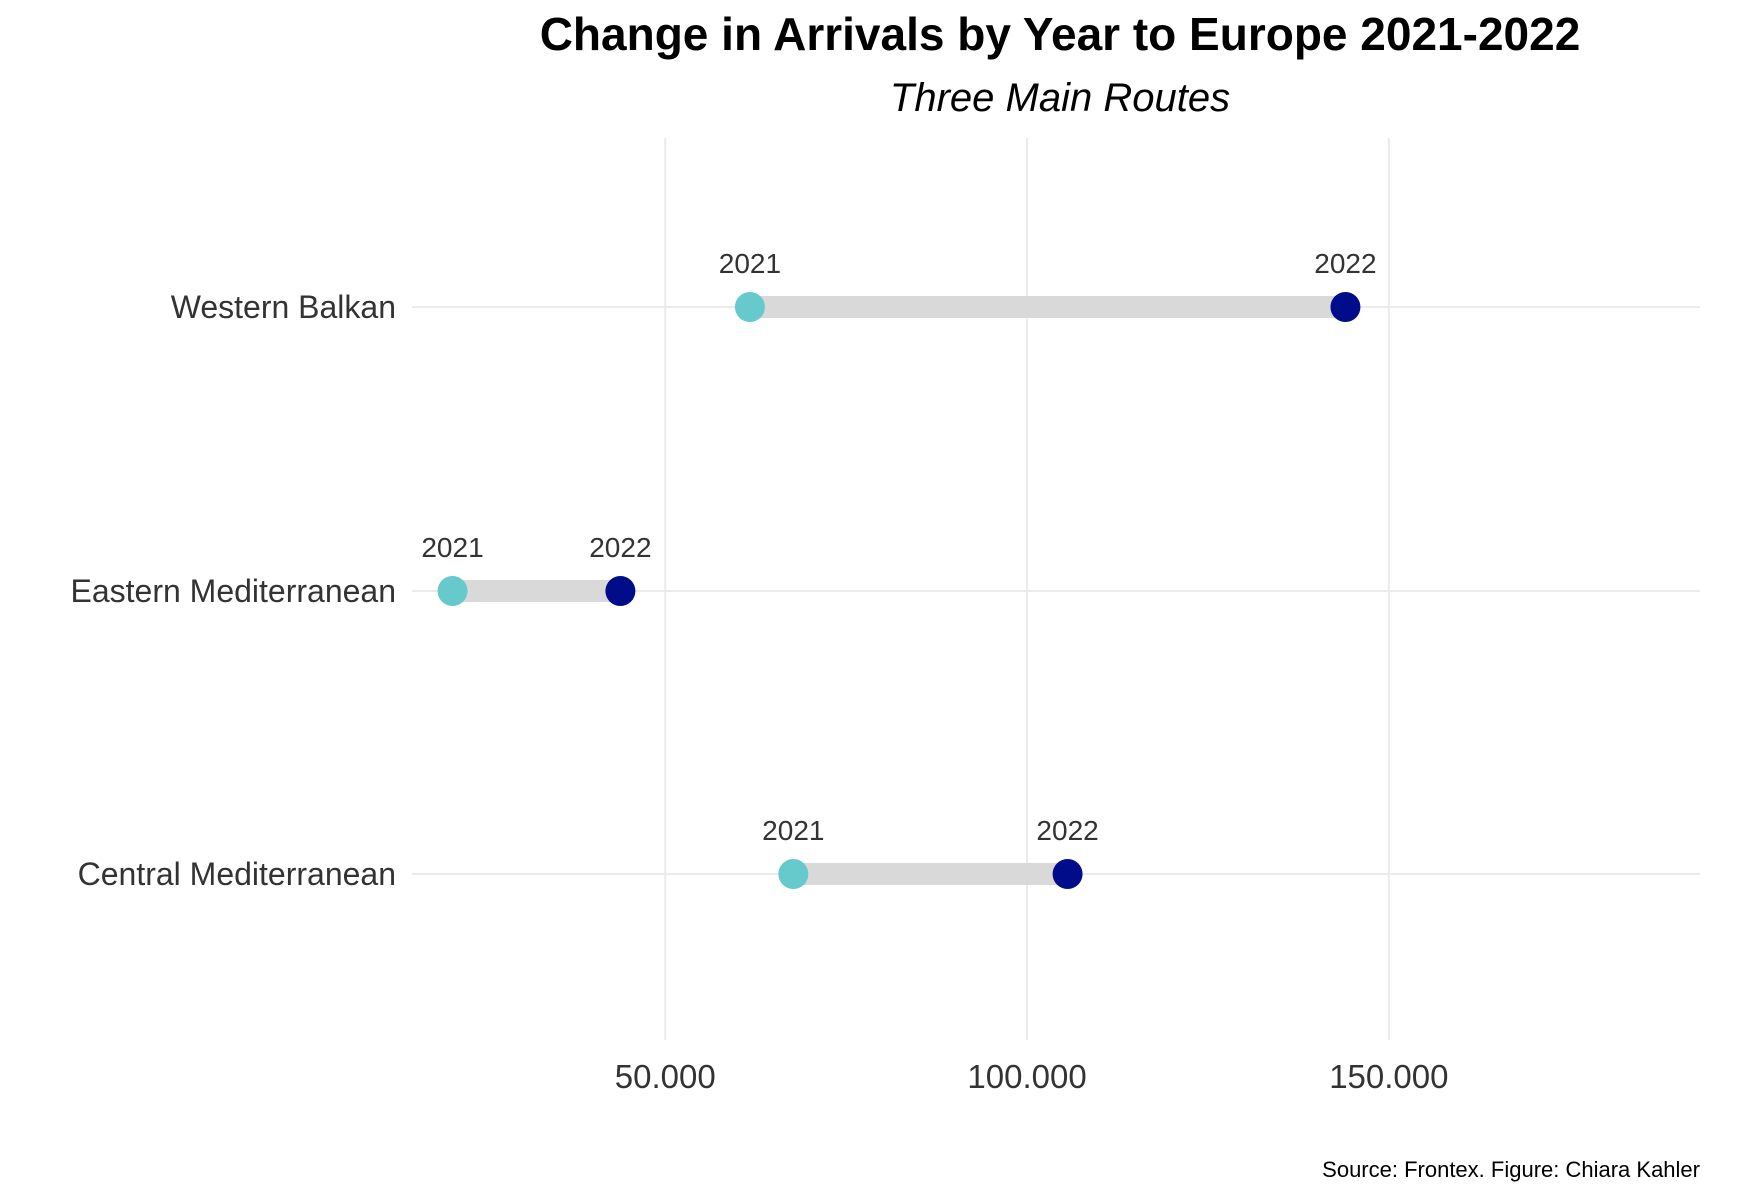 The image size is (1764, 1198). I want to click on category-label: Eastern Mediterranean, so click(233, 591).